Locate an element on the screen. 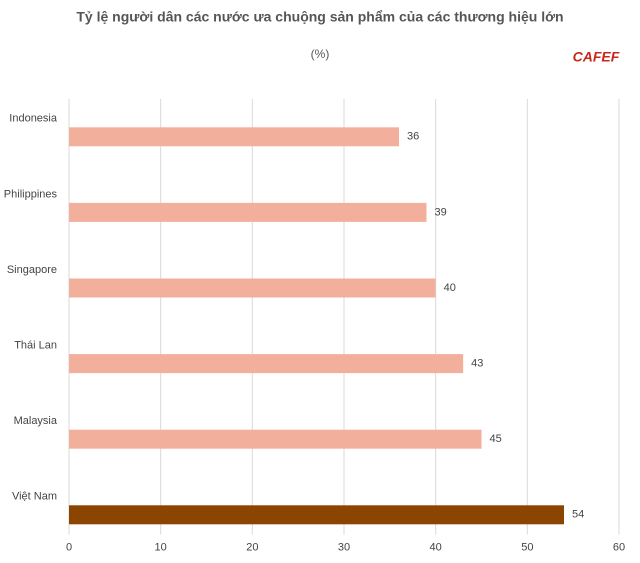  x-tick-label: 20 is located at coordinates (252, 548).